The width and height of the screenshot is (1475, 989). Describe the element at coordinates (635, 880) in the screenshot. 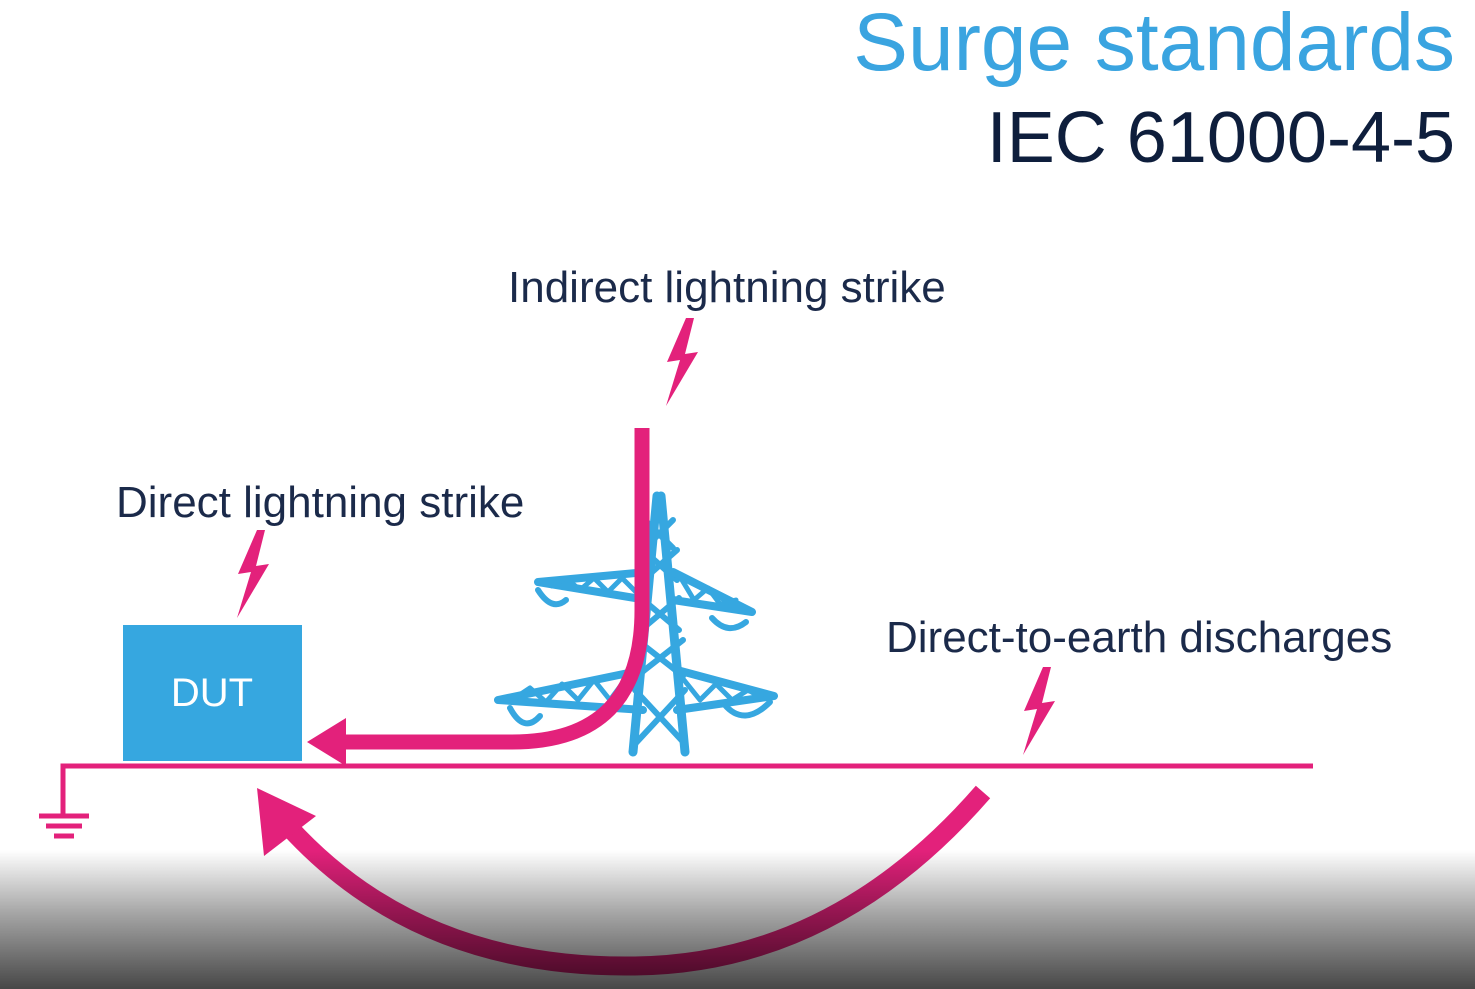

I see `earth-surge-arrow` at that location.